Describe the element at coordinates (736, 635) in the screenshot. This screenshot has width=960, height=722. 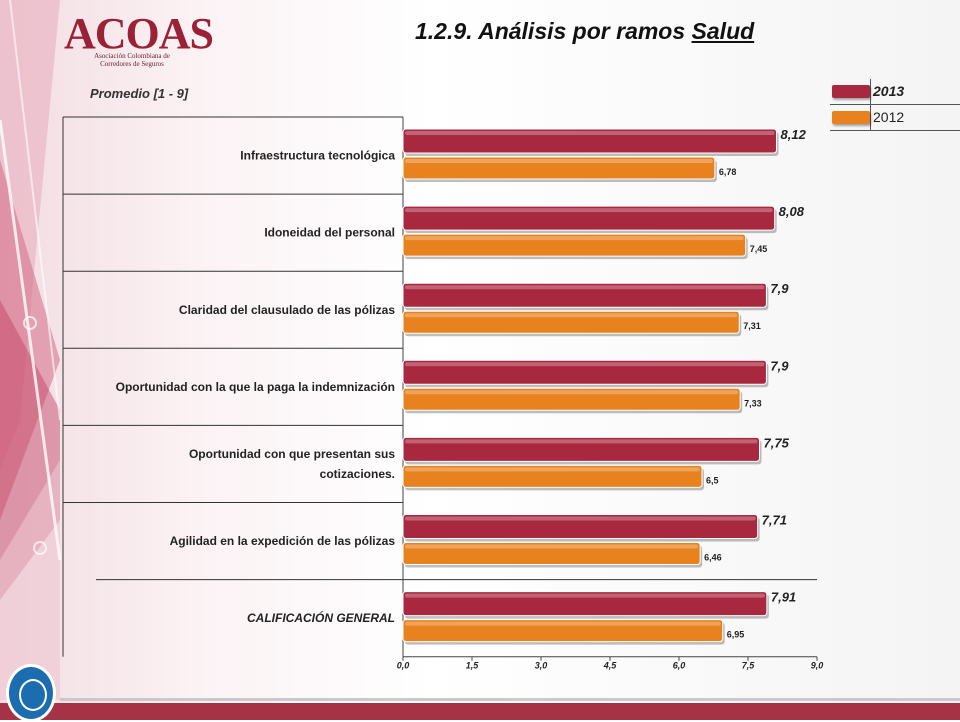
I see `data-label-2012: 6,95` at that location.